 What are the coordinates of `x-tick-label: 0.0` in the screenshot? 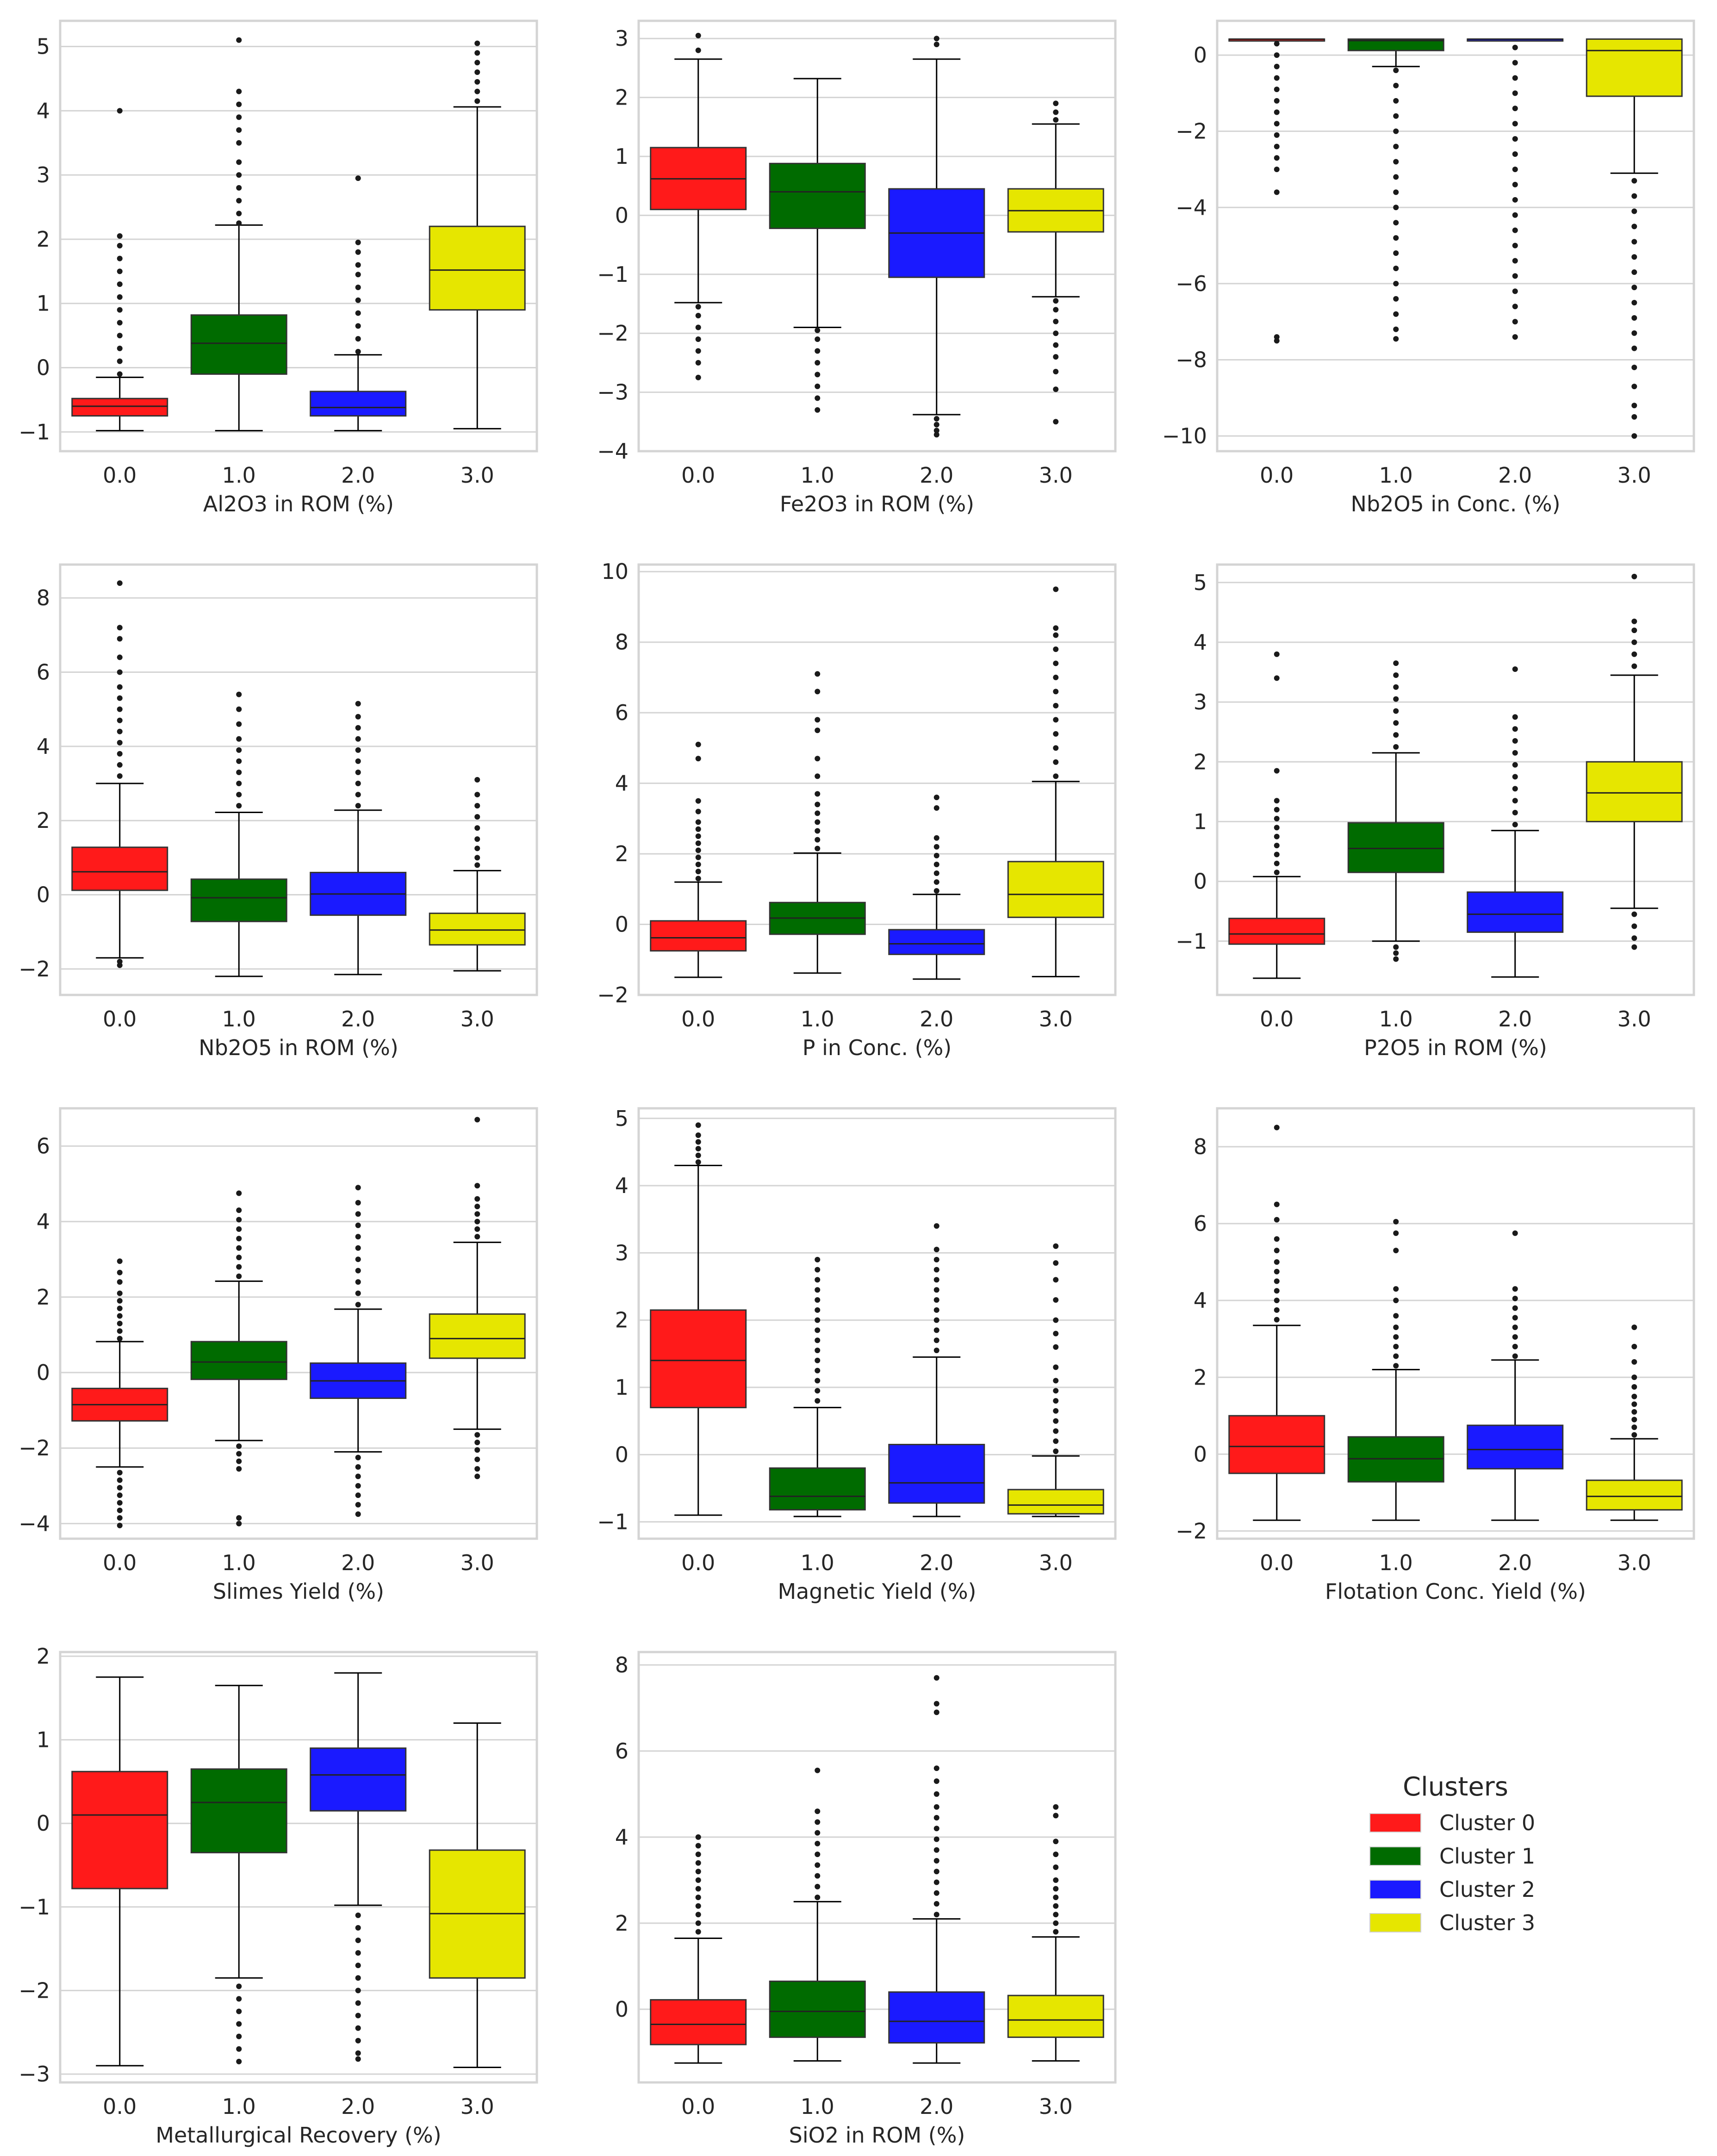 It's located at (698, 475).